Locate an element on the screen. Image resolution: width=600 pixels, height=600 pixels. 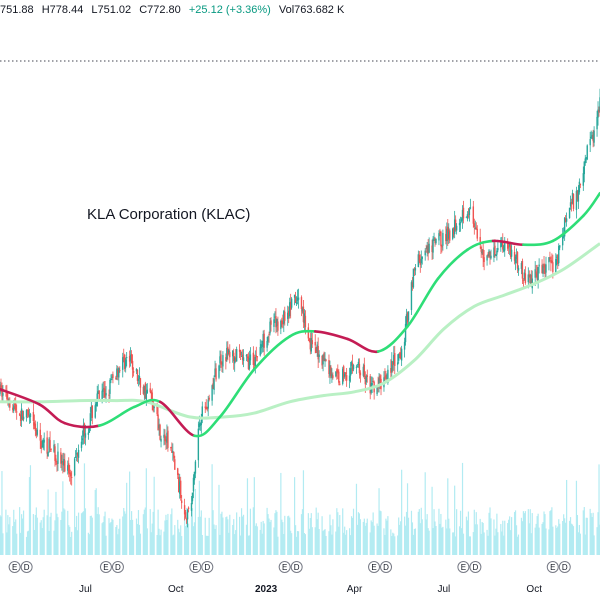
marker-label: D is located at coordinates (118, 567).